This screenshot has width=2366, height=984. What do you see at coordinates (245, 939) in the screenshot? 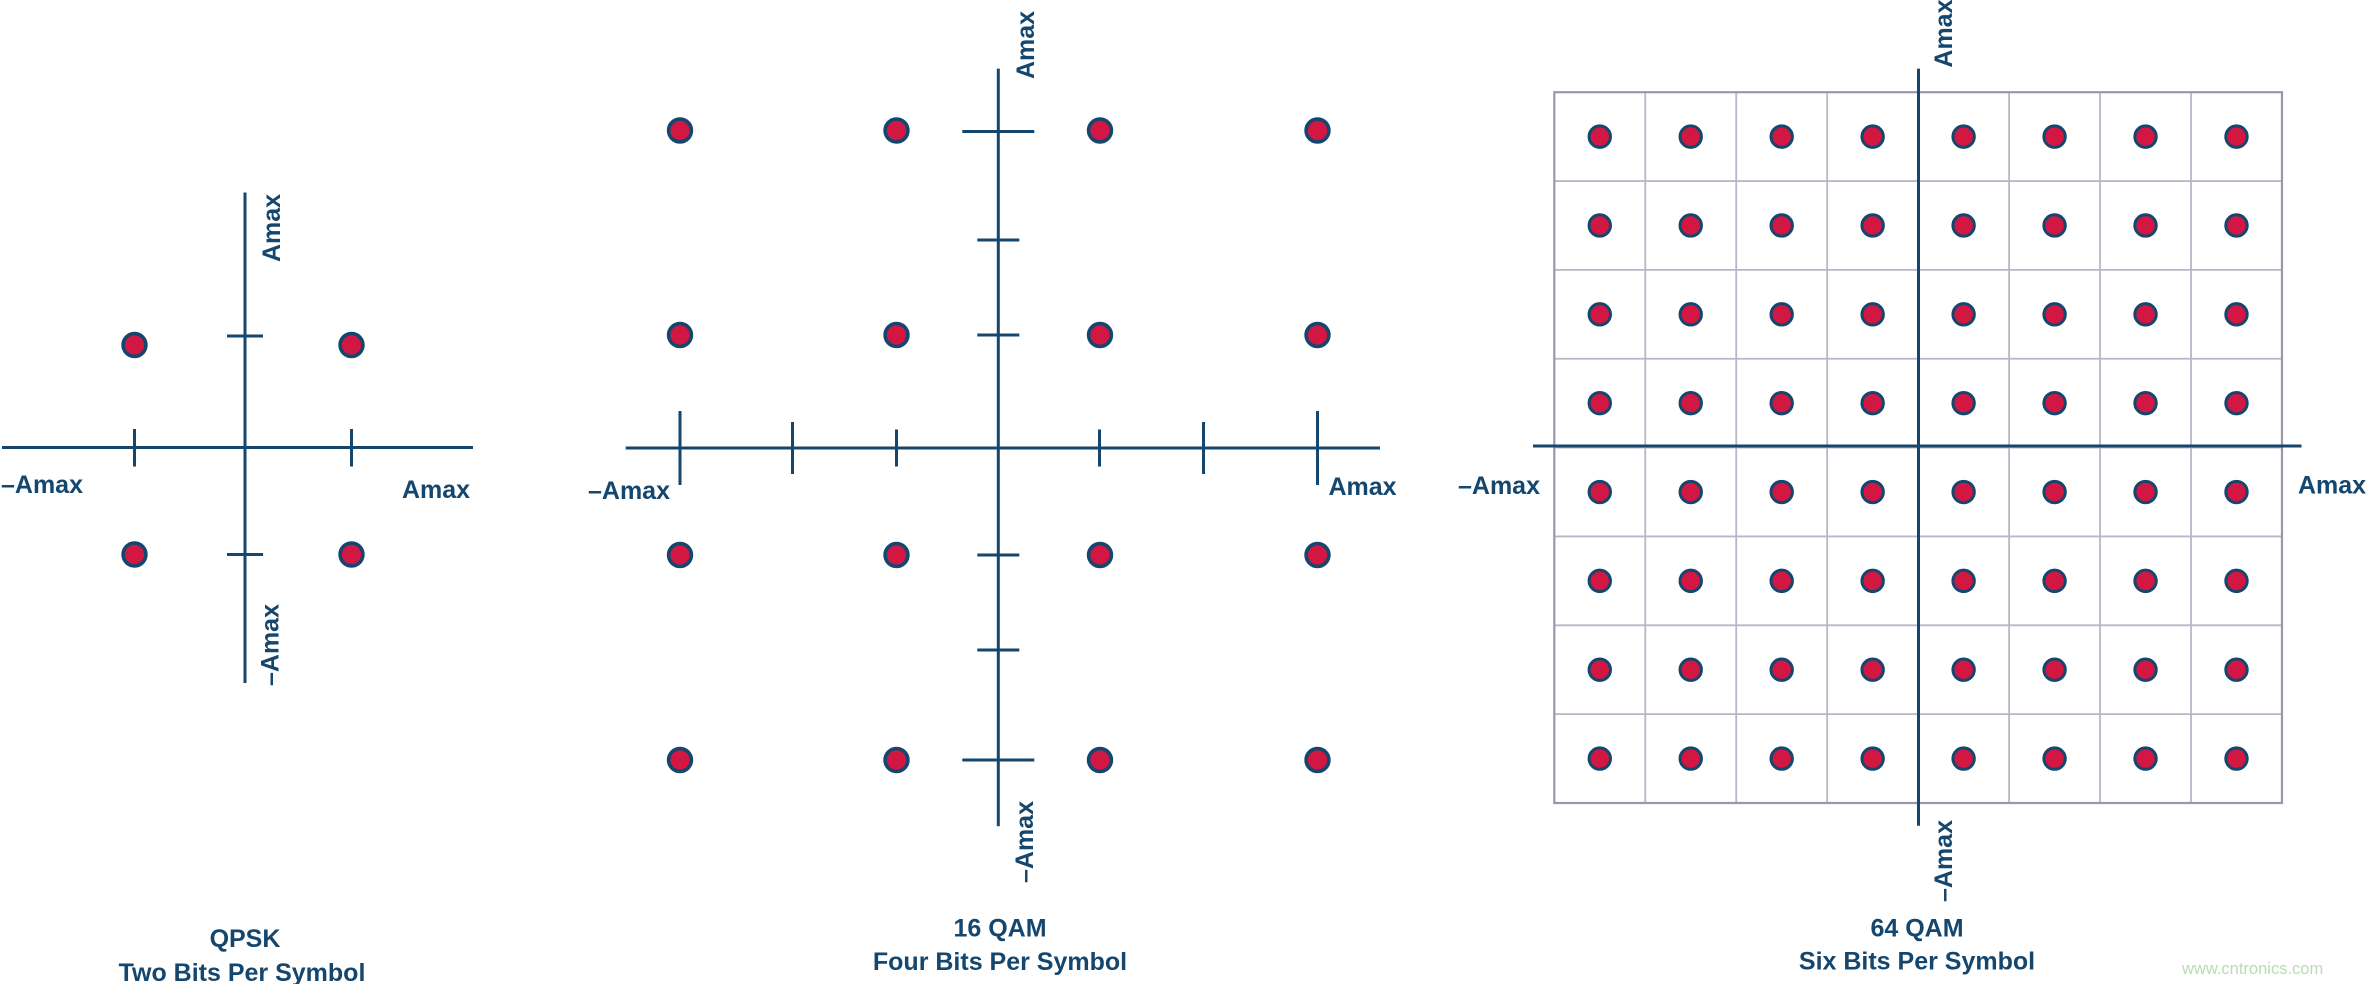
I see `svg-text: QPSK` at bounding box center [245, 939].